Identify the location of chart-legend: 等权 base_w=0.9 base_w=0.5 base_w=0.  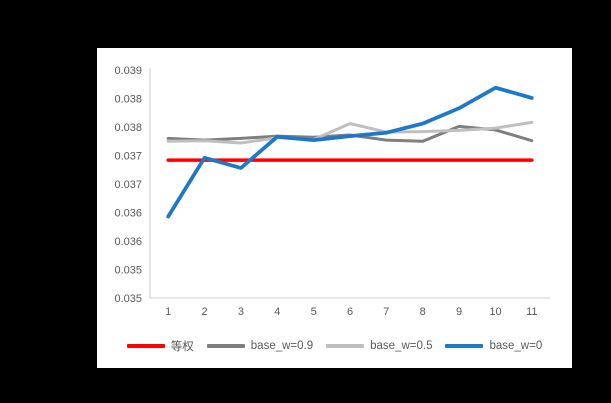
(334, 346).